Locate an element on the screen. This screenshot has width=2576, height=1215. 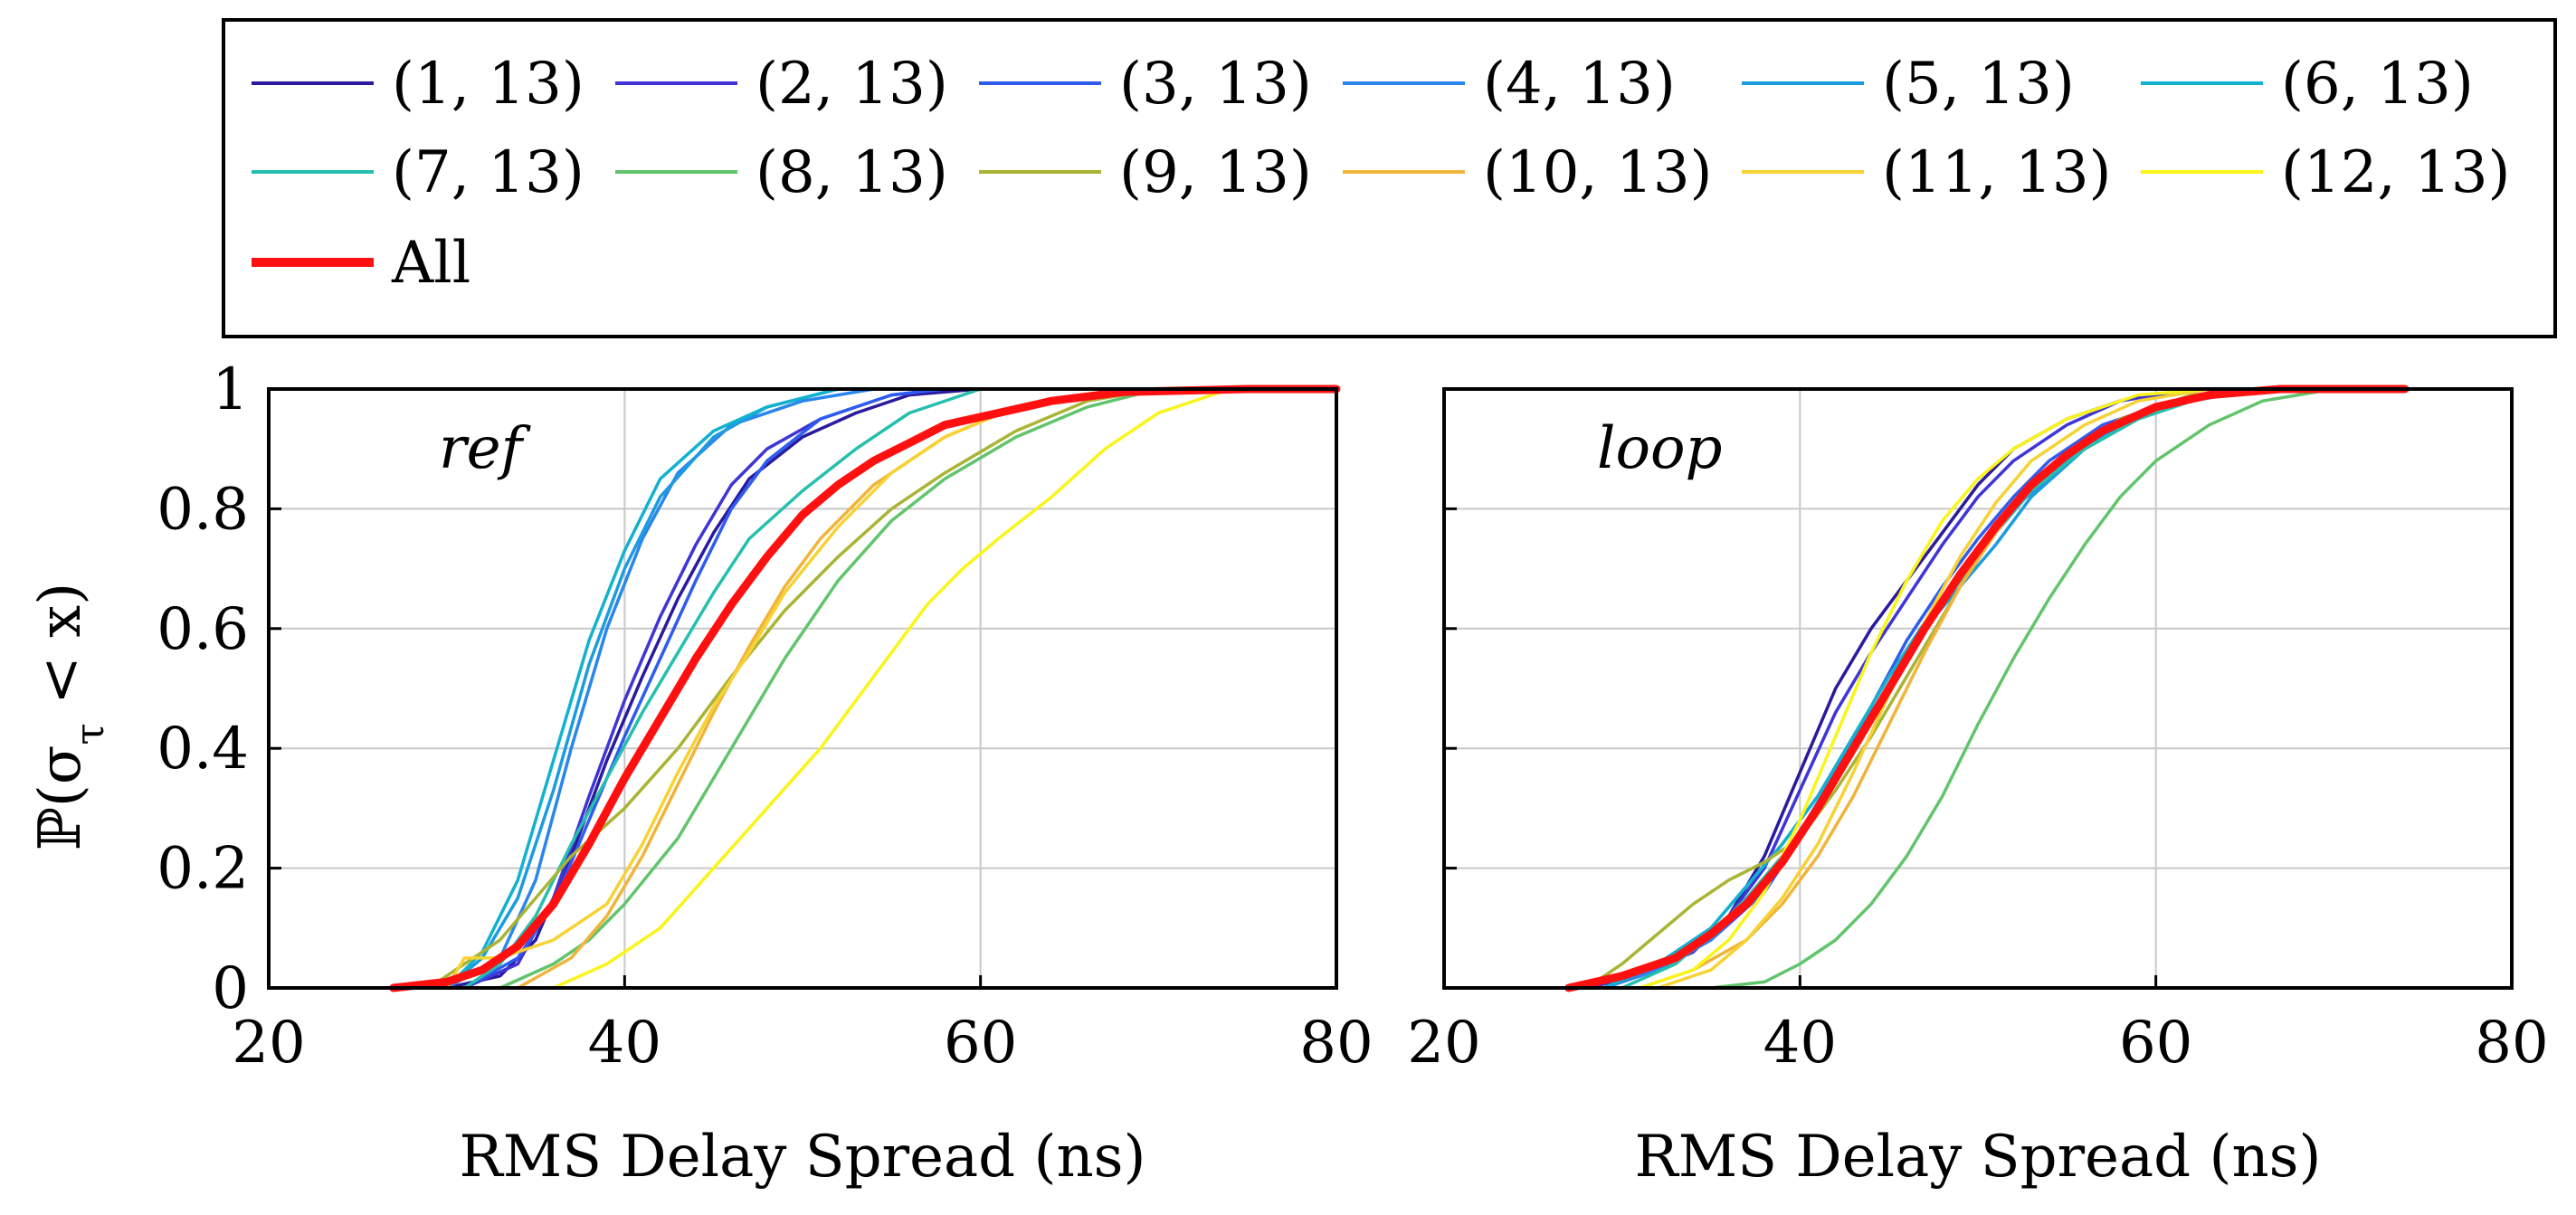
ref-ytick-label-0-8: 0.8 is located at coordinates (203, 510).